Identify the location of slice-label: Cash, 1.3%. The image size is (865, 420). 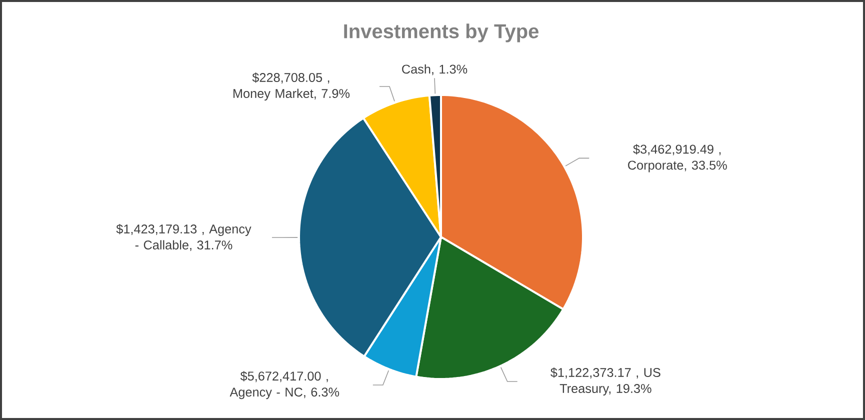
(435, 70).